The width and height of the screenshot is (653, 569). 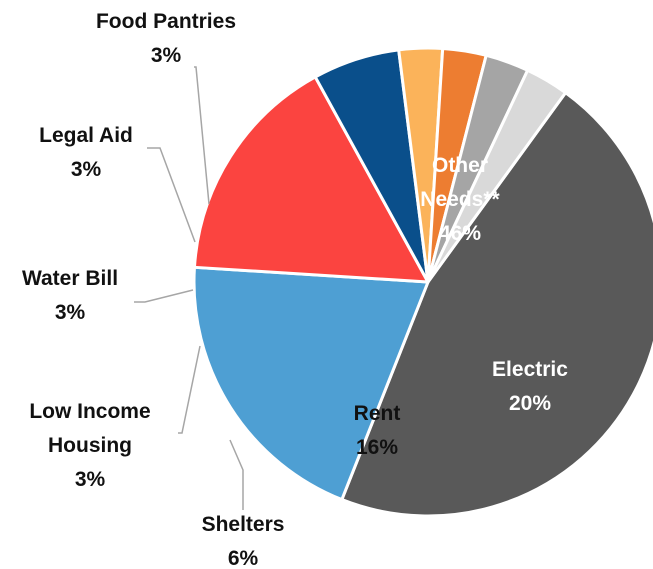 What do you see at coordinates (311, 179) in the screenshot?
I see `pie-slice-rent` at bounding box center [311, 179].